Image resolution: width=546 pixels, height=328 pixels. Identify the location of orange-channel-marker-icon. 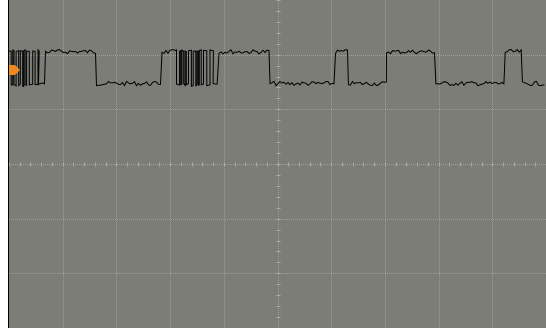
(14, 70).